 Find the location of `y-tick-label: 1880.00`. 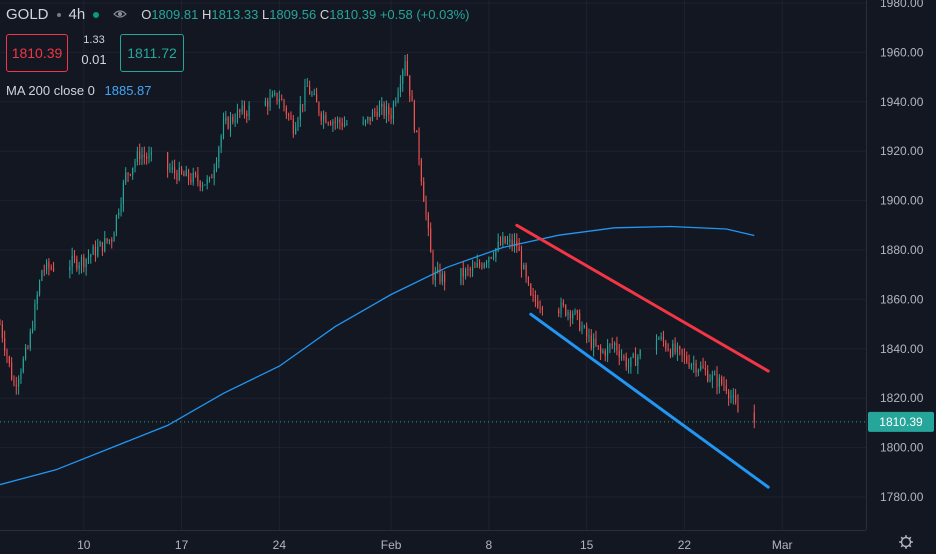

y-tick-label: 1880.00 is located at coordinates (902, 250).